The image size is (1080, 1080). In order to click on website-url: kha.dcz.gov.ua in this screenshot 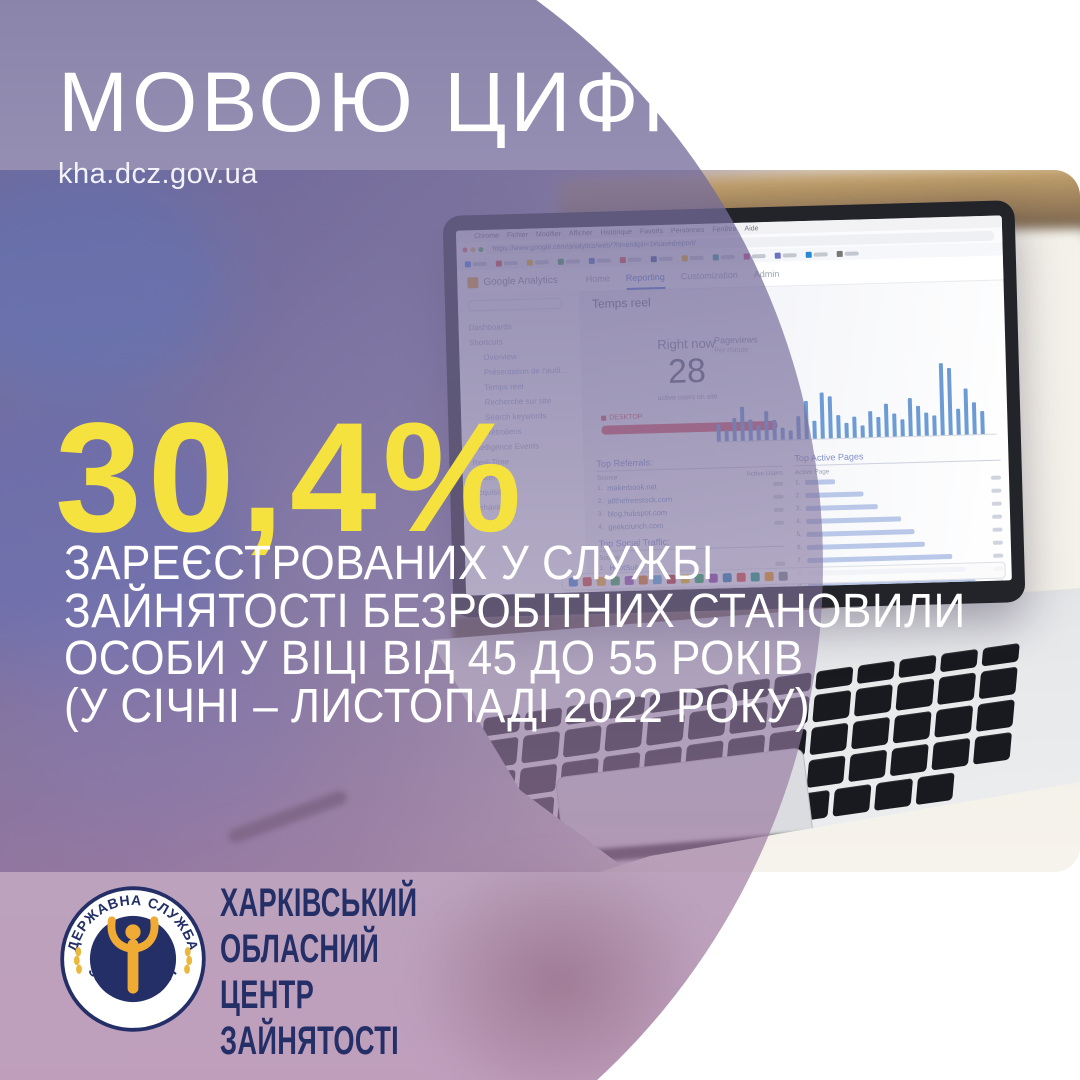, I will do `click(158, 174)`.